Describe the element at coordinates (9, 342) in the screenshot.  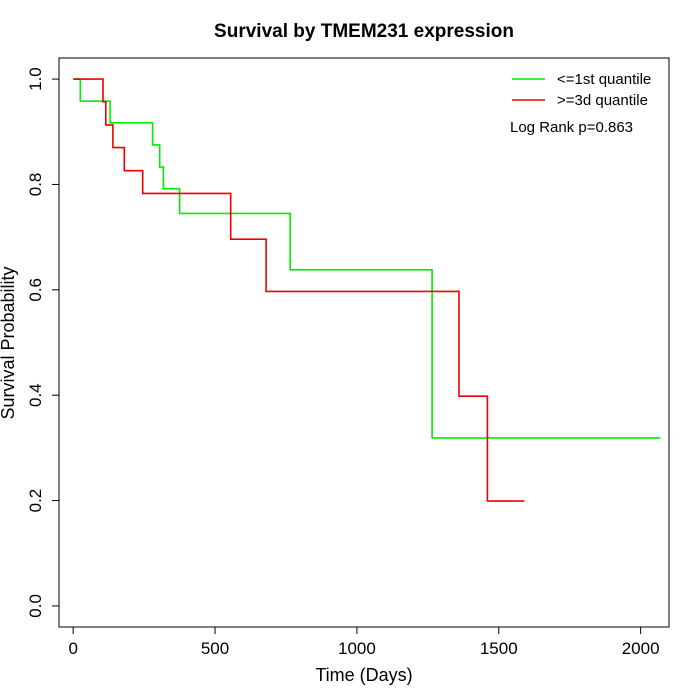
I see `y-axis-label: Survival Probability` at that location.